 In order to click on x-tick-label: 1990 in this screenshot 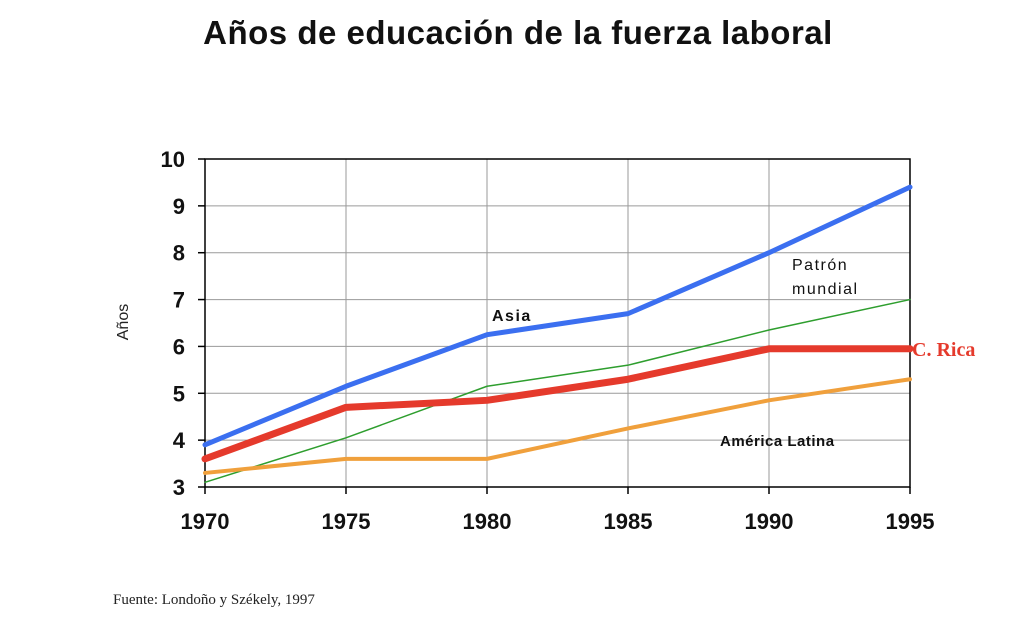, I will do `click(769, 521)`.